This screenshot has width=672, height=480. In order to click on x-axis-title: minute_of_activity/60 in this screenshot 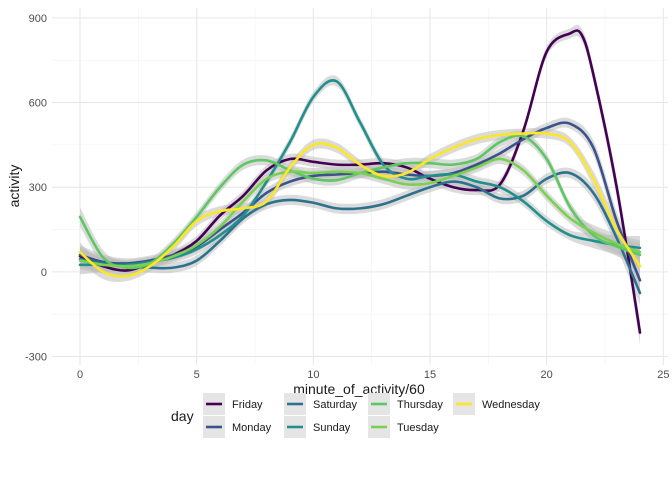, I will do `click(359, 389)`.